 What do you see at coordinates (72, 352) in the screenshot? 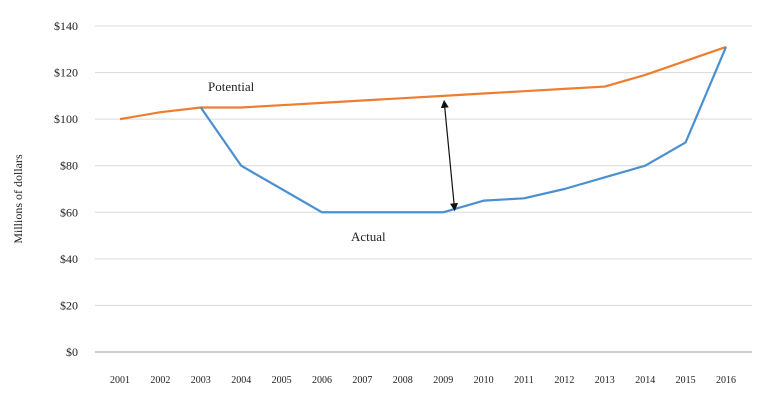
I see `y-tick-label: $0` at bounding box center [72, 352].